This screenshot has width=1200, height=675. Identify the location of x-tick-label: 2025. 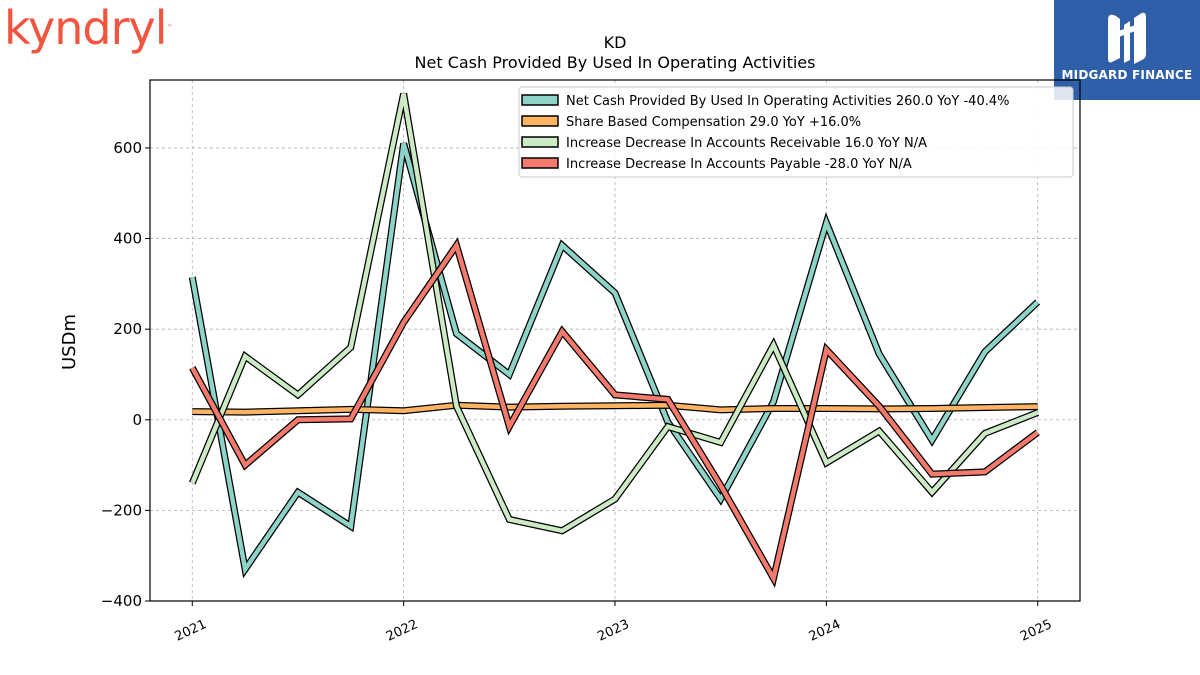
(1036, 631).